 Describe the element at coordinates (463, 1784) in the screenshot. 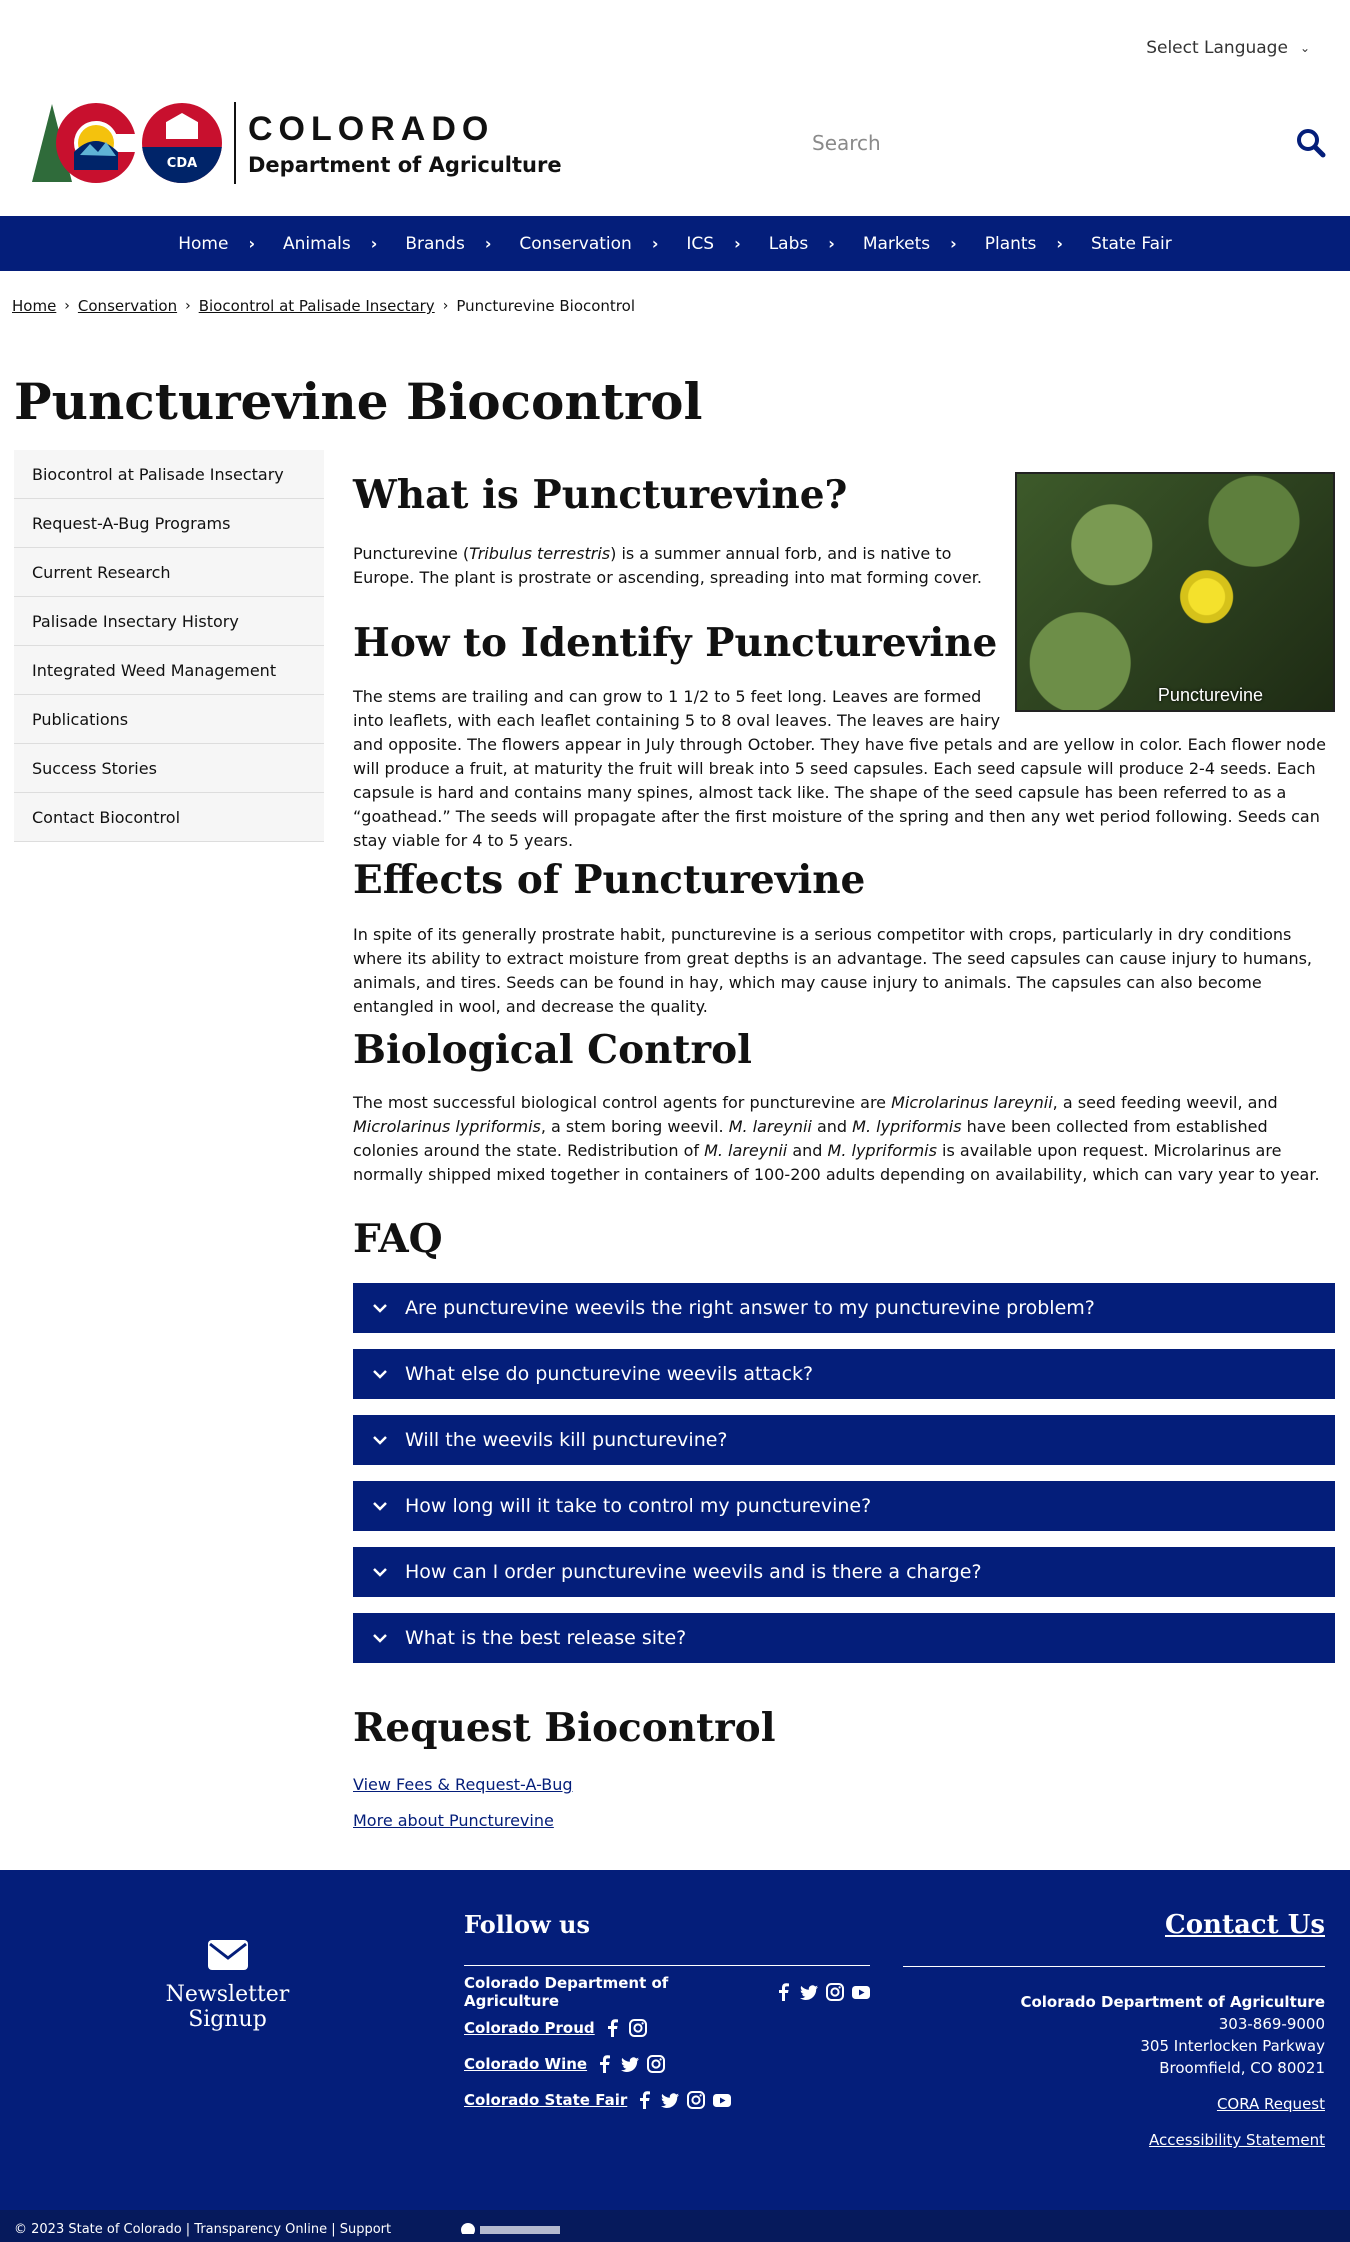

I see `view-fees-link: View Fees & Request-A-Bug` at that location.